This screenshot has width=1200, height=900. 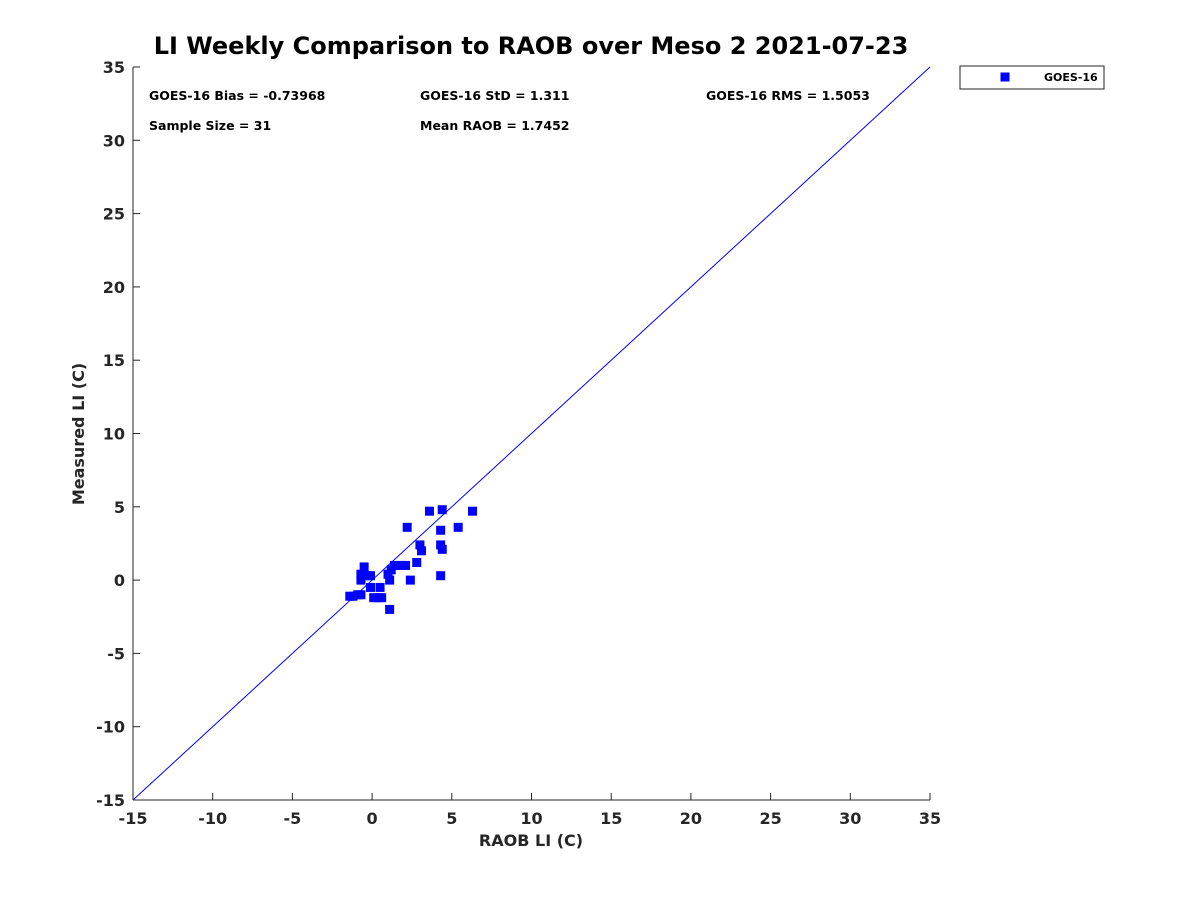 I want to click on x-tick-label: -10, so click(x=212, y=818).